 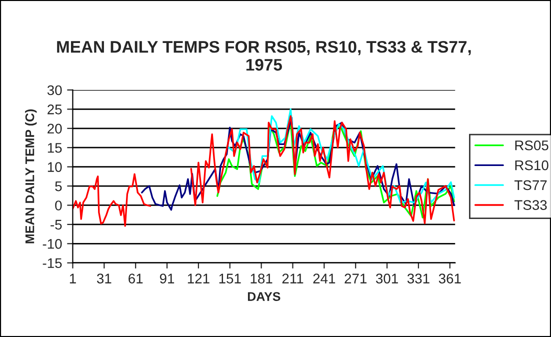 I want to click on y-tick-label: 15, so click(x=55, y=148).